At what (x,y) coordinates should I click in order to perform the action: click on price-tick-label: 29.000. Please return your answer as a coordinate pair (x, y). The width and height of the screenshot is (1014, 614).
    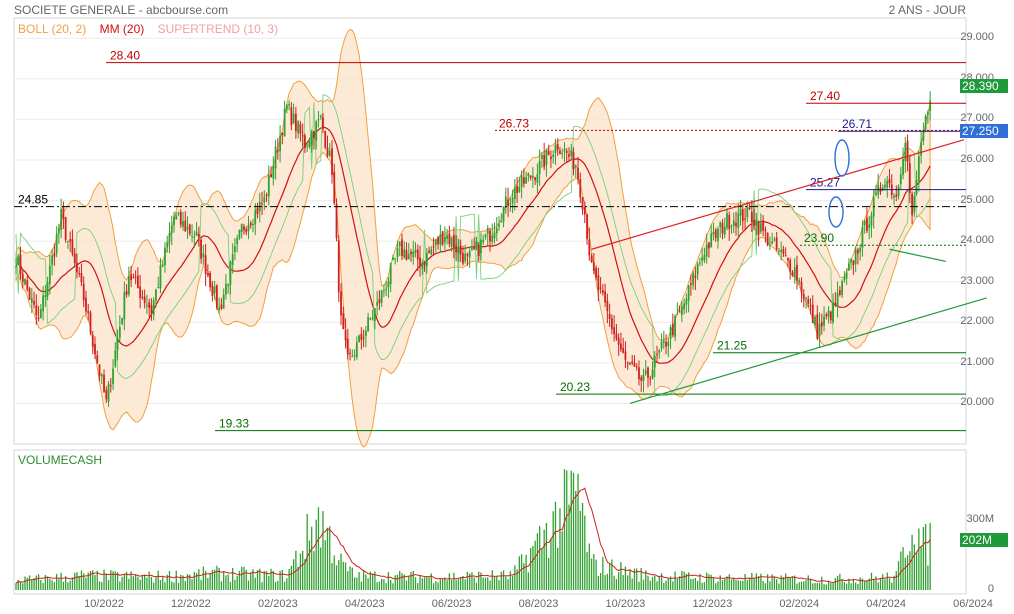
    Looking at the image, I should click on (977, 37).